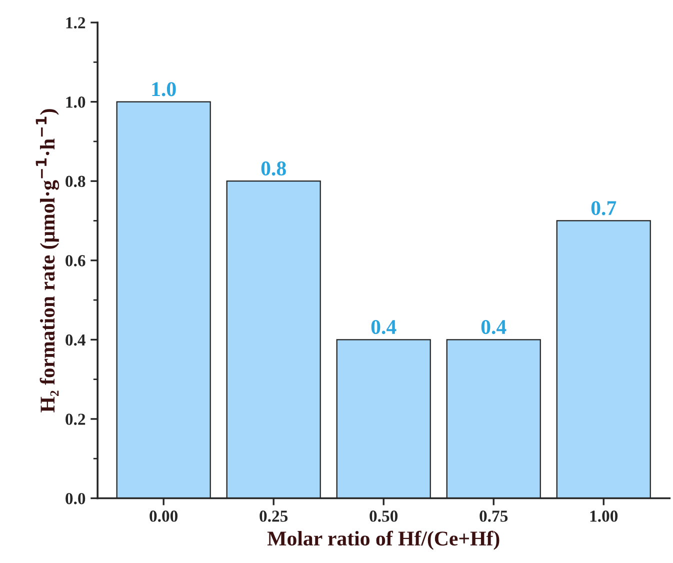 The width and height of the screenshot is (673, 563). Describe the element at coordinates (494, 516) in the screenshot. I see `x-tick-label: 0.75` at that location.